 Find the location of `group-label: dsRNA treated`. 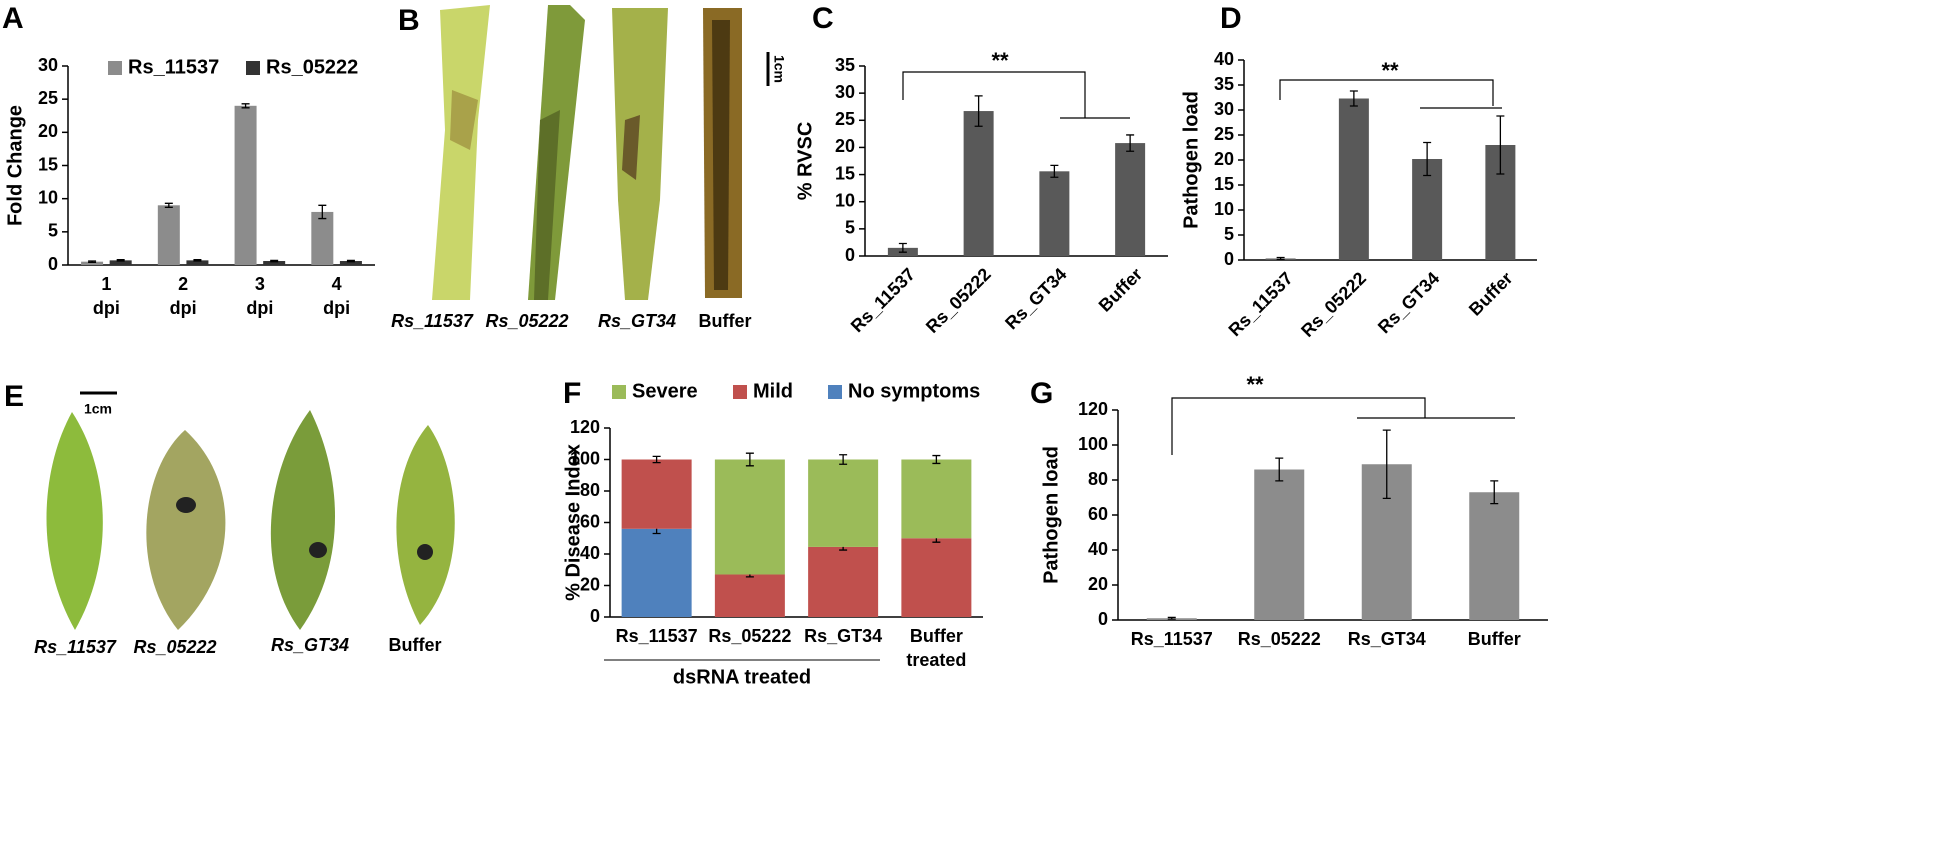

group-label: dsRNA treated is located at coordinates (742, 677).